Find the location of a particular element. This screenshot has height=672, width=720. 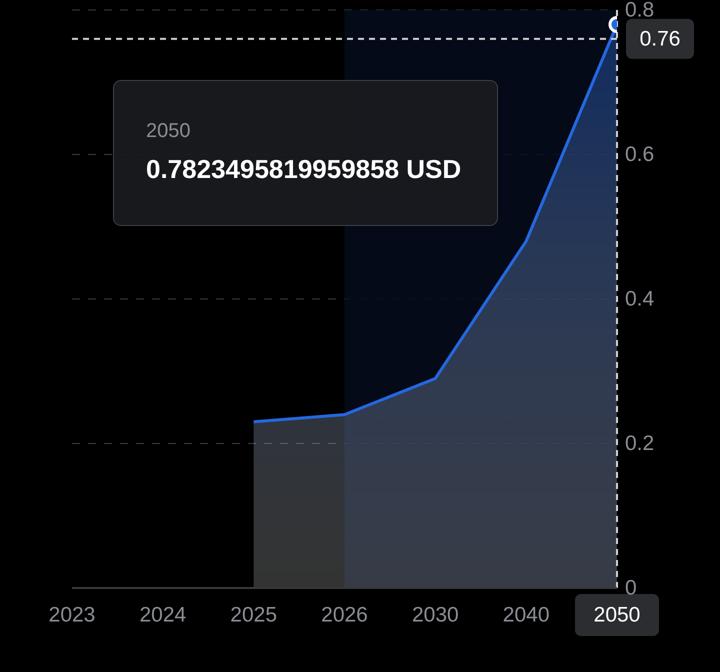

annotation: 0.7823495819959858 USD is located at coordinates (304, 169).